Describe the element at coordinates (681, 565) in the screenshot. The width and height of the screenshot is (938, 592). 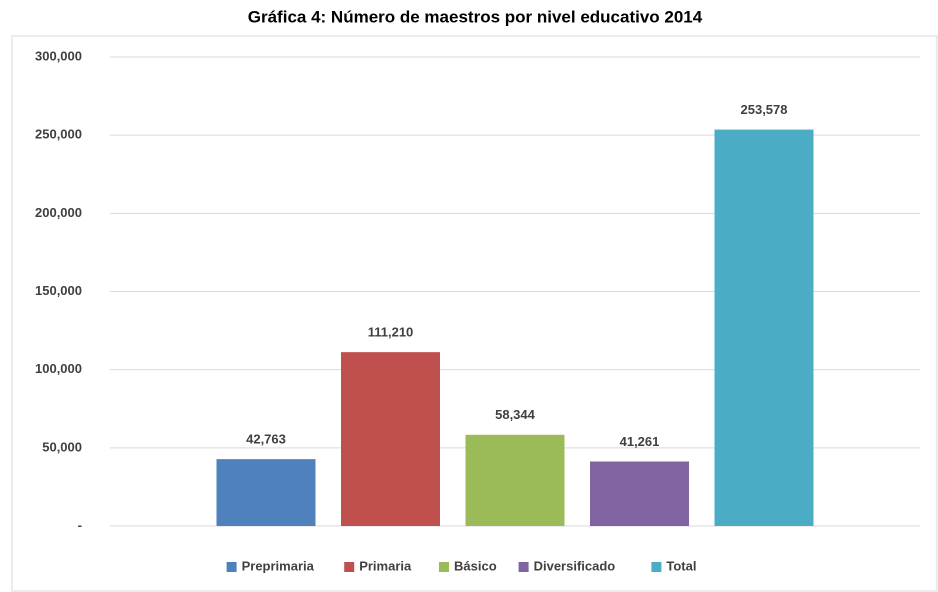
I see `legend-label: Total` at that location.